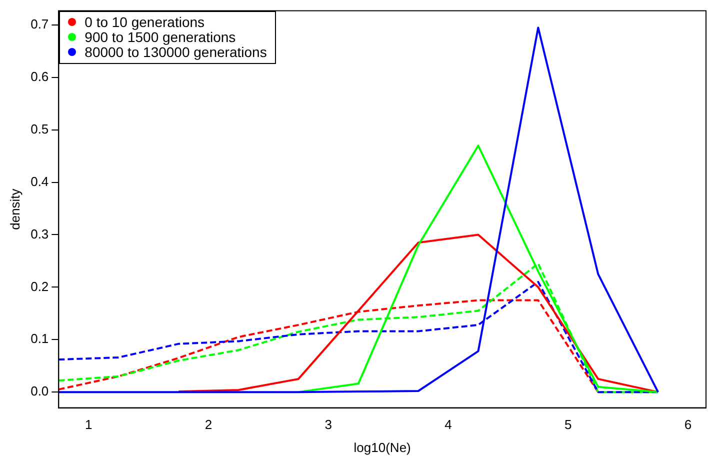 The image size is (710, 460). Describe the element at coordinates (160, 36) in the screenshot. I see `legend-label: 900 to 1500 generations` at that location.